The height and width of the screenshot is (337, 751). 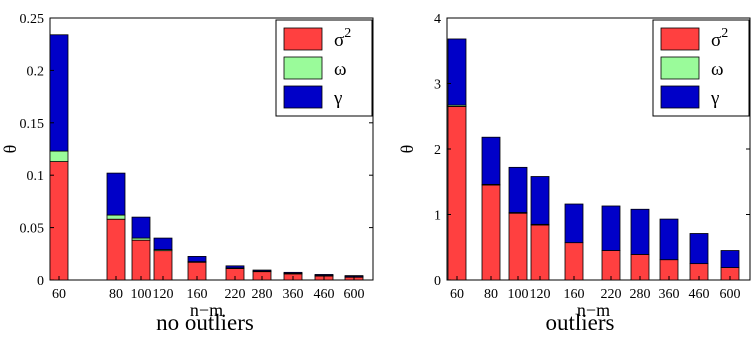 What do you see at coordinates (32, 124) in the screenshot?
I see `y-tick-label: 0.15` at bounding box center [32, 124].